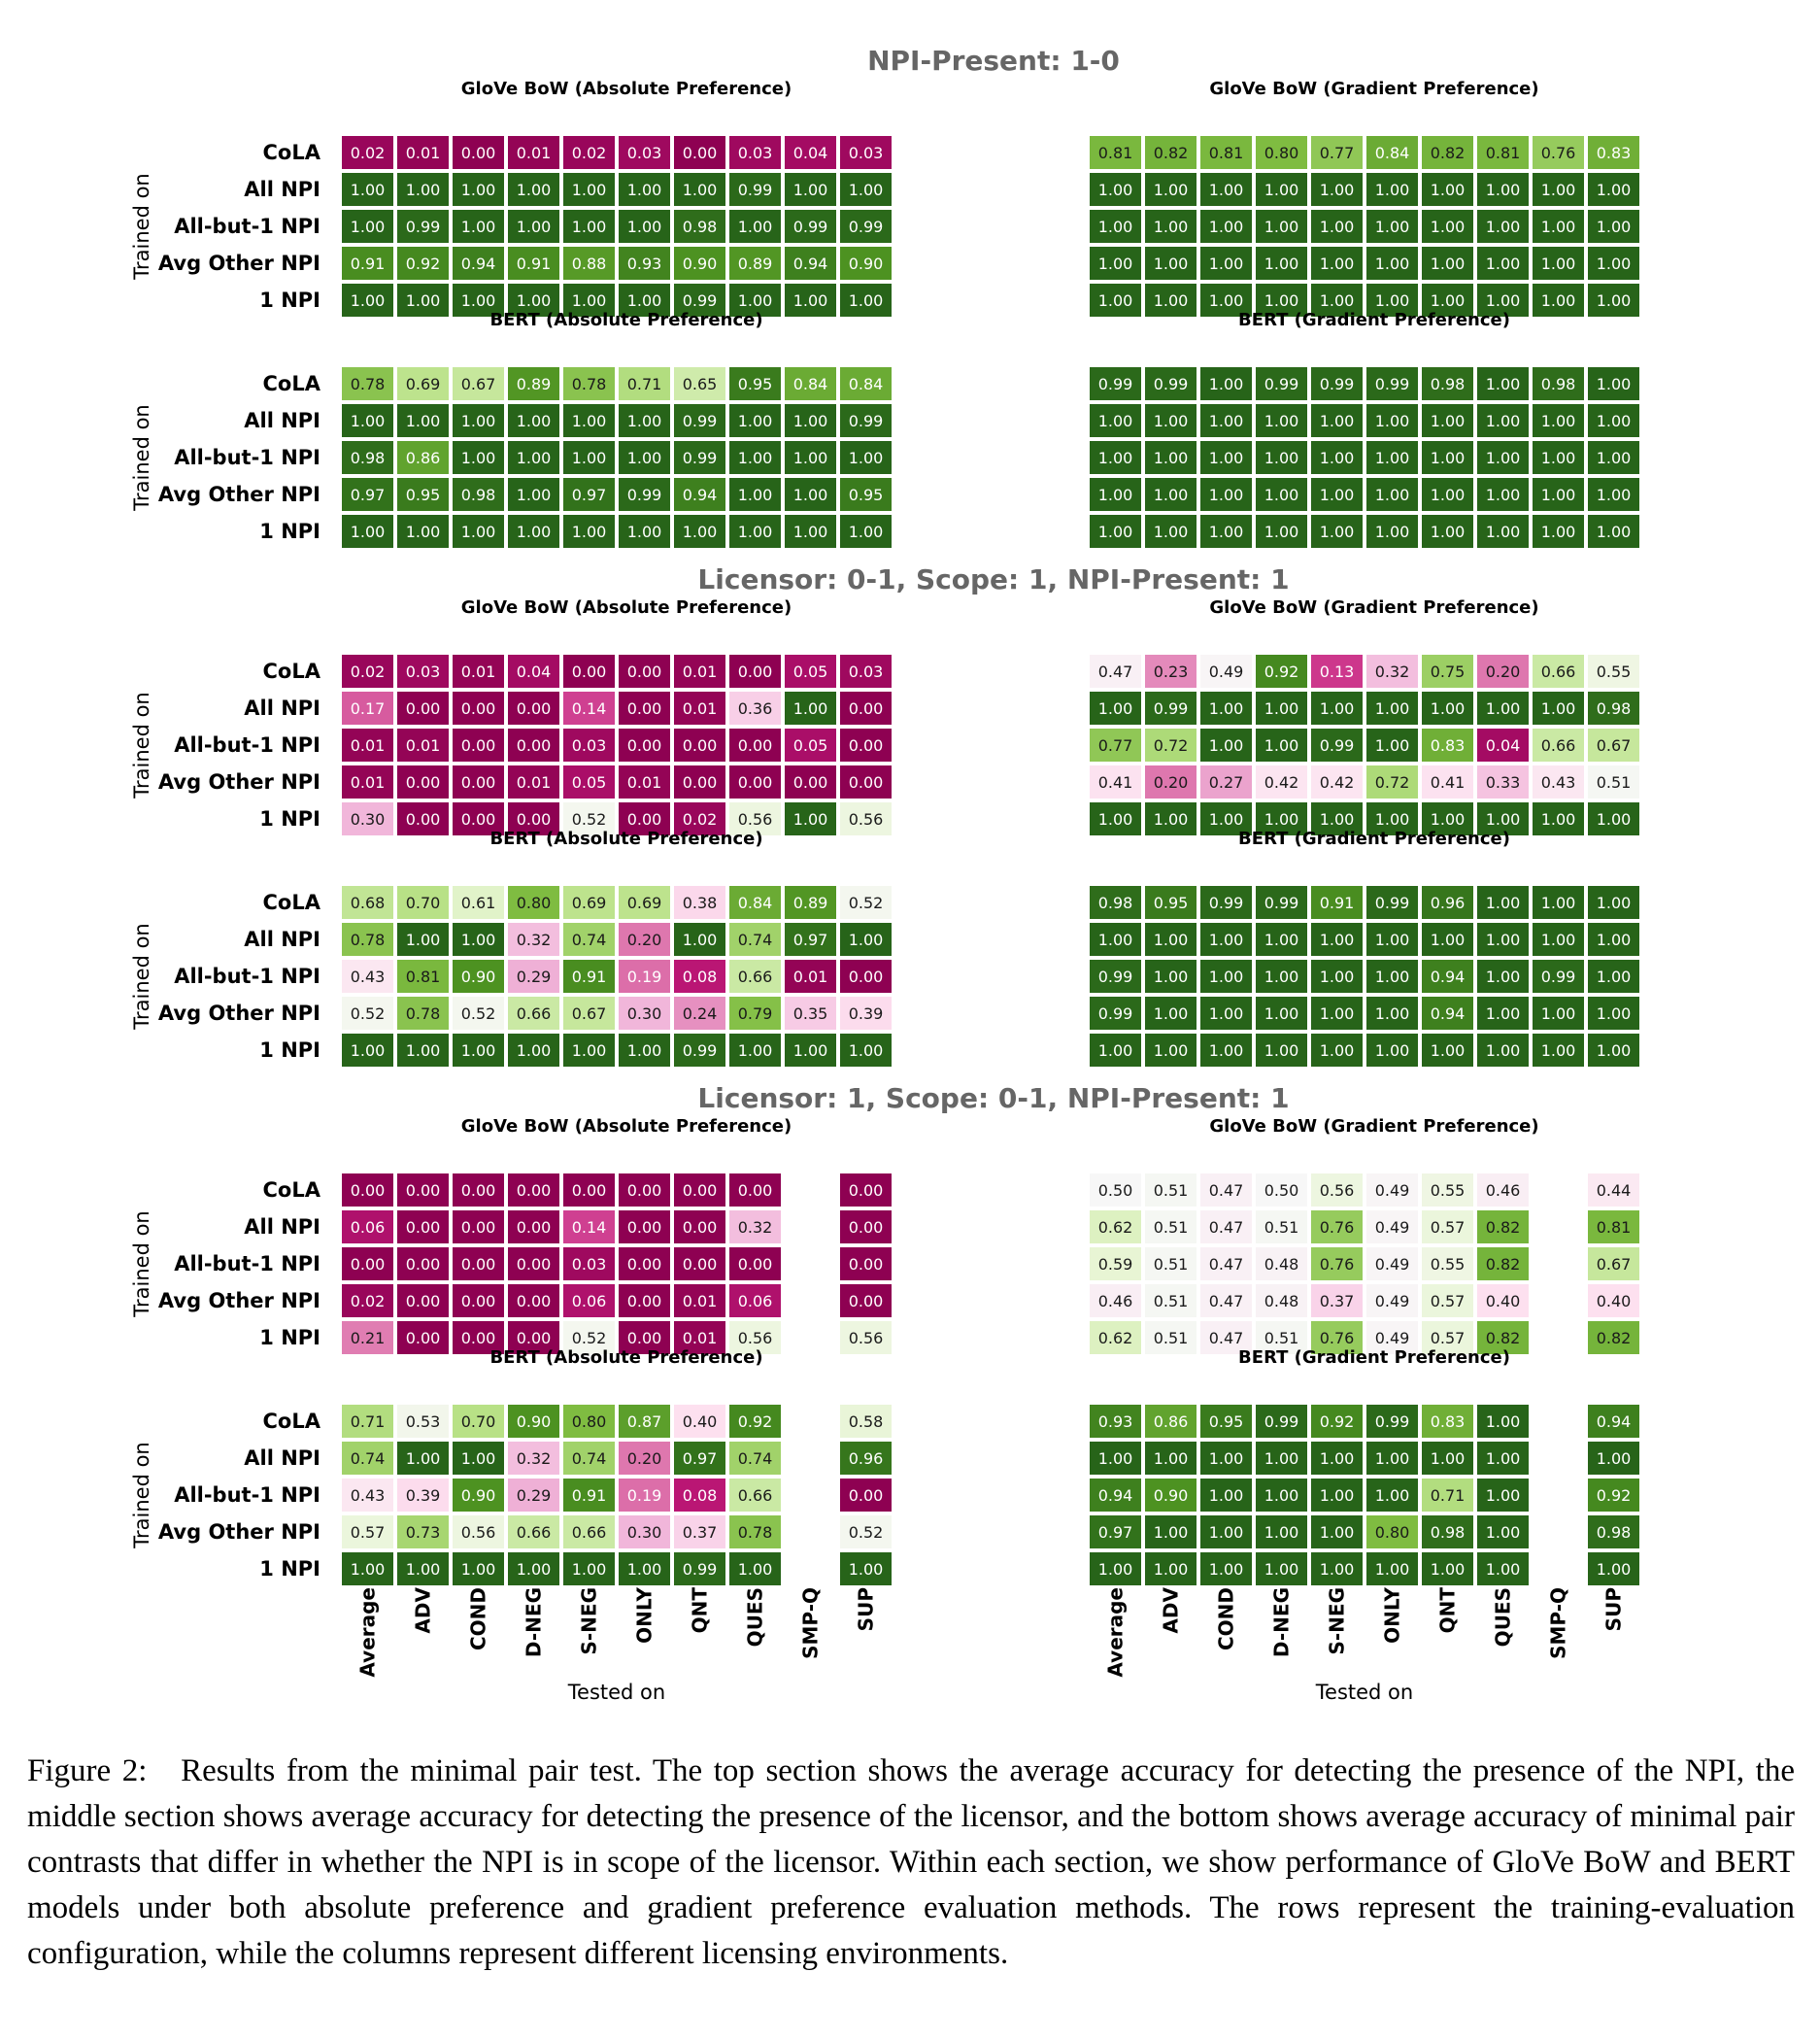 This screenshot has height=2040, width=1820. What do you see at coordinates (625, 1357) in the screenshot?
I see `section-3-bert-absolute-preference-title: BERT (Absolute Preference)` at bounding box center [625, 1357].